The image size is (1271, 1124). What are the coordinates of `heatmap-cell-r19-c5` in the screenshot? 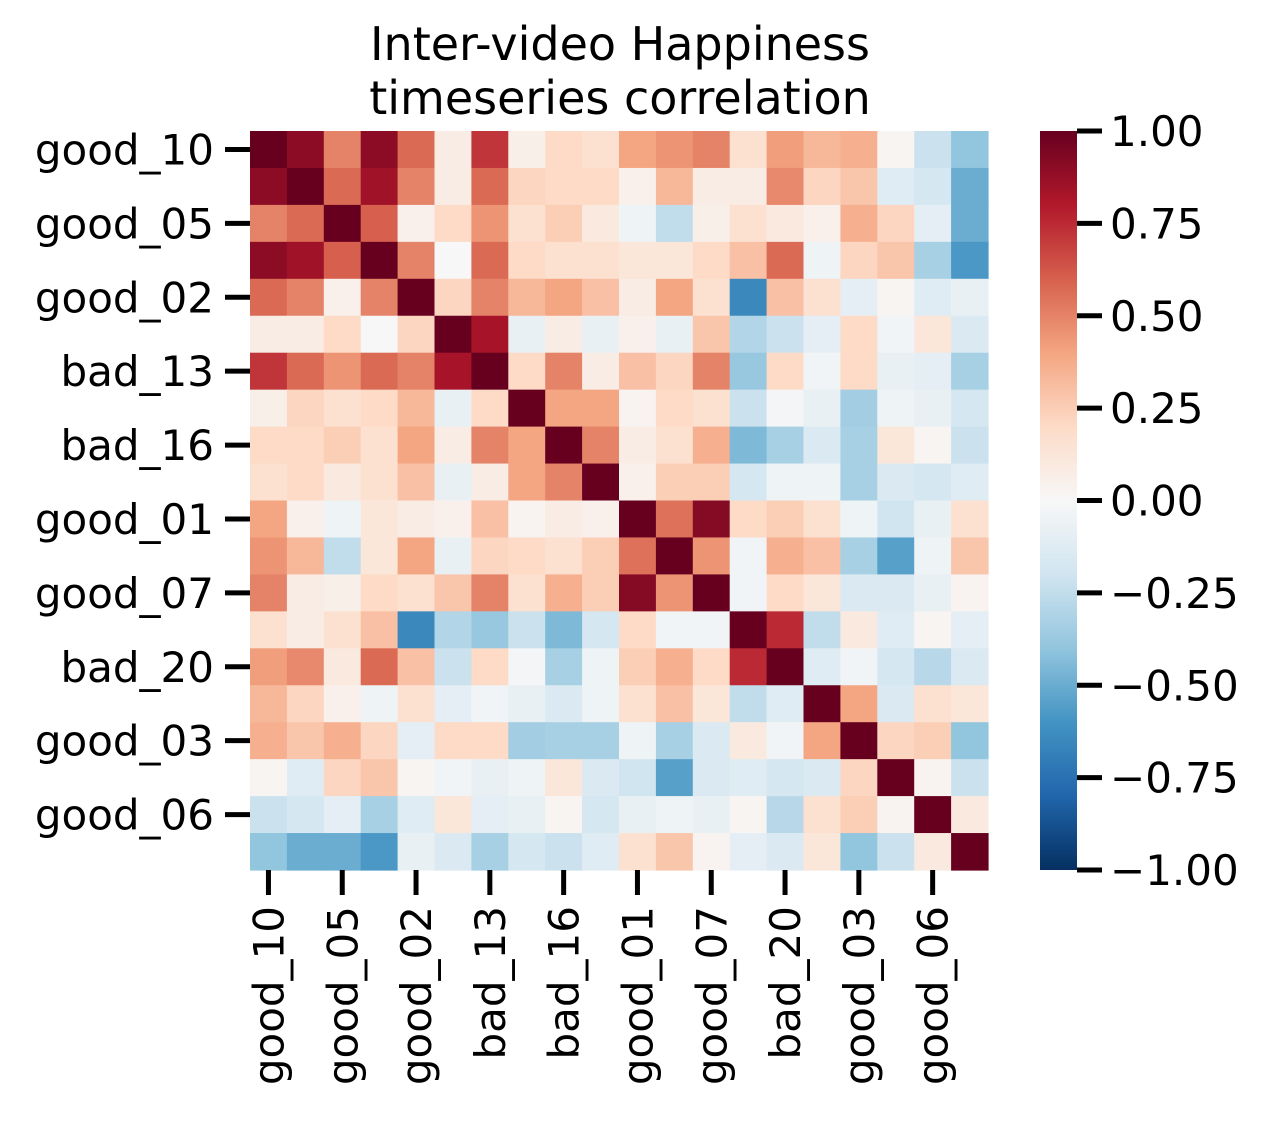 It's located at (453, 852).